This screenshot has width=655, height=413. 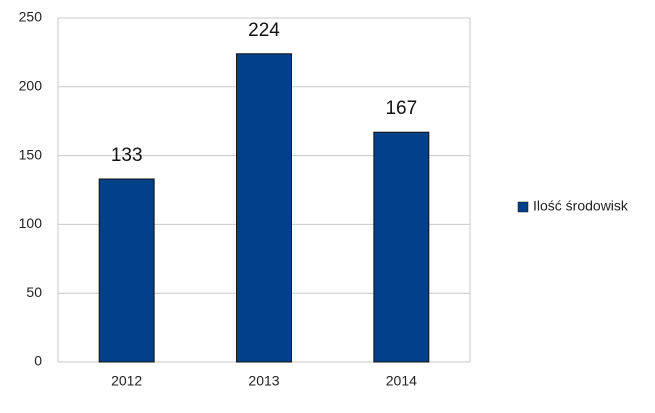 What do you see at coordinates (31, 223) in the screenshot?
I see `y-tick-label: 100` at bounding box center [31, 223].